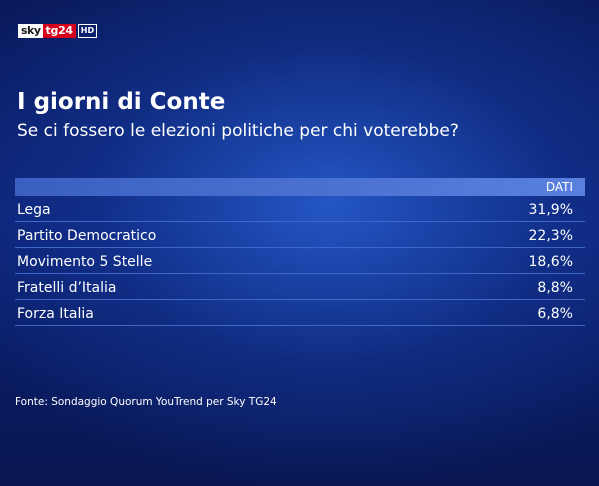  I want to click on party-value: 8,8%, so click(555, 288).